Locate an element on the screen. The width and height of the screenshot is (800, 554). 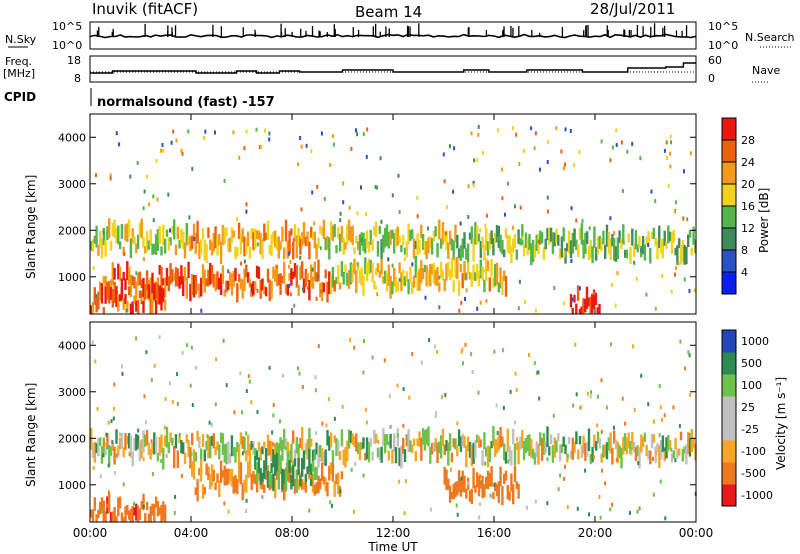
cpid-label: CPID is located at coordinates (20, 97).